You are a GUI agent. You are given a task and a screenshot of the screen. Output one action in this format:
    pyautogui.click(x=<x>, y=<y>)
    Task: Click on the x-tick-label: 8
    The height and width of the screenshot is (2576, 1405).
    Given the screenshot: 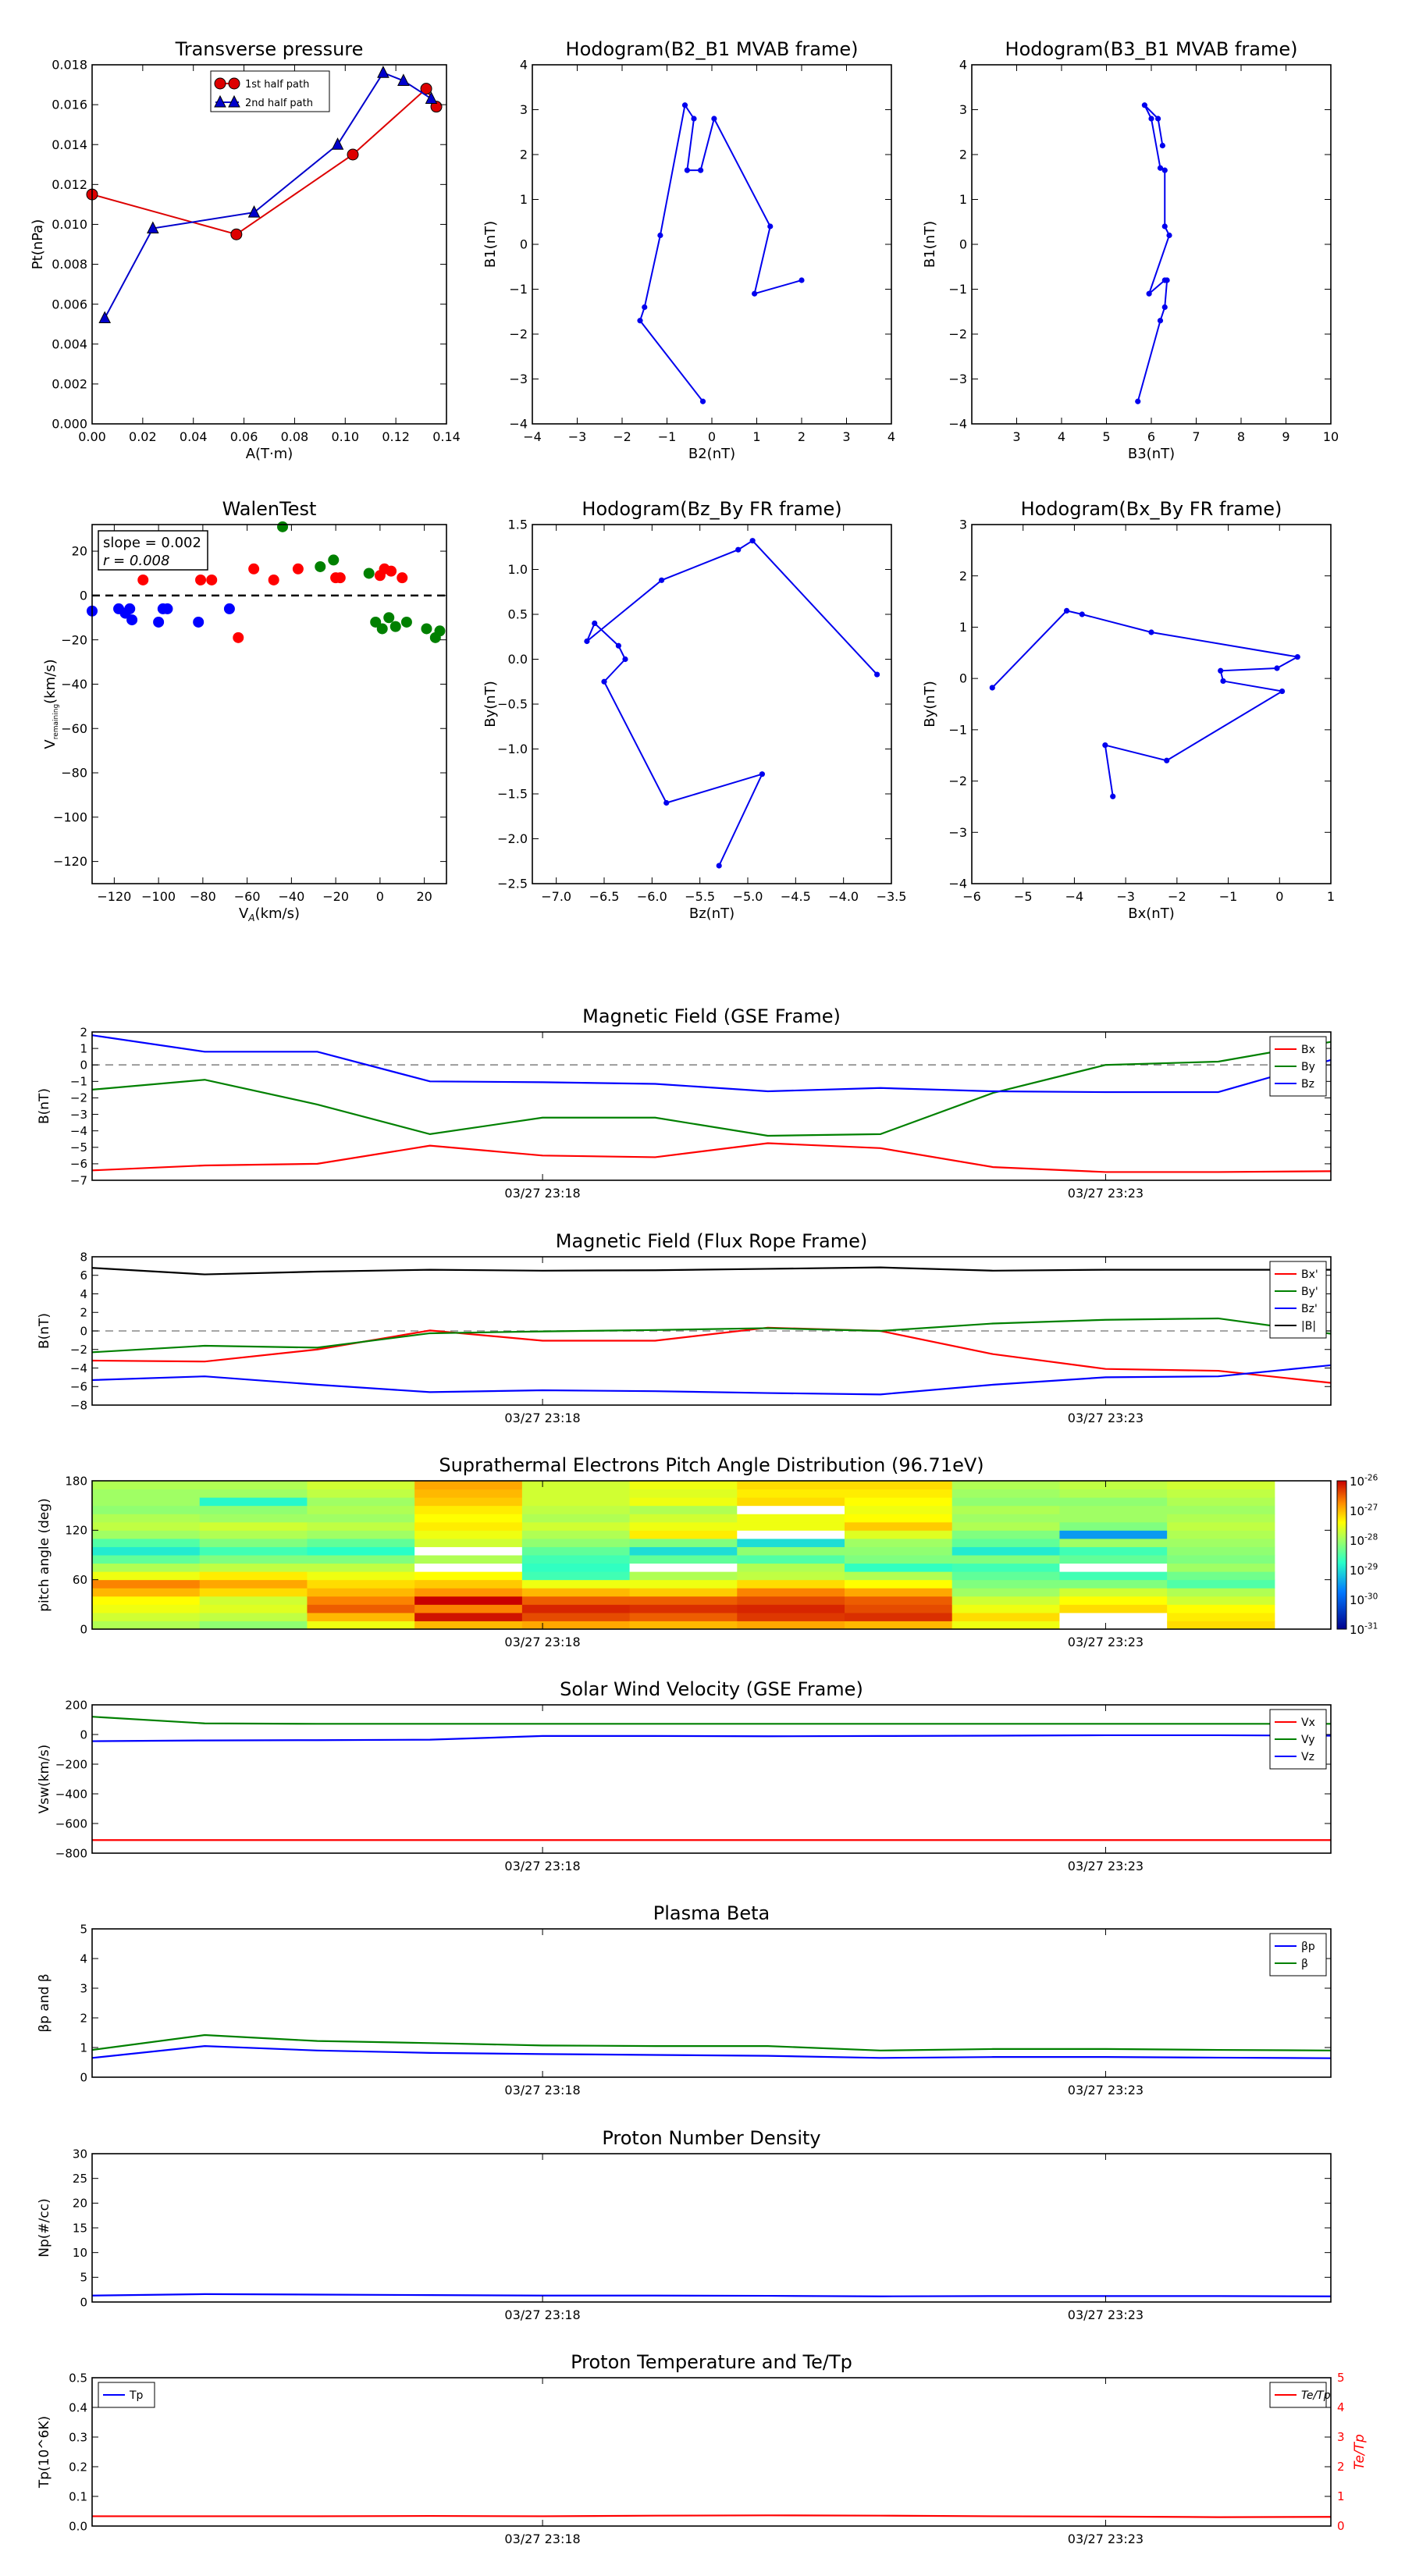 What is the action you would take?
    pyautogui.click(x=1241, y=436)
    